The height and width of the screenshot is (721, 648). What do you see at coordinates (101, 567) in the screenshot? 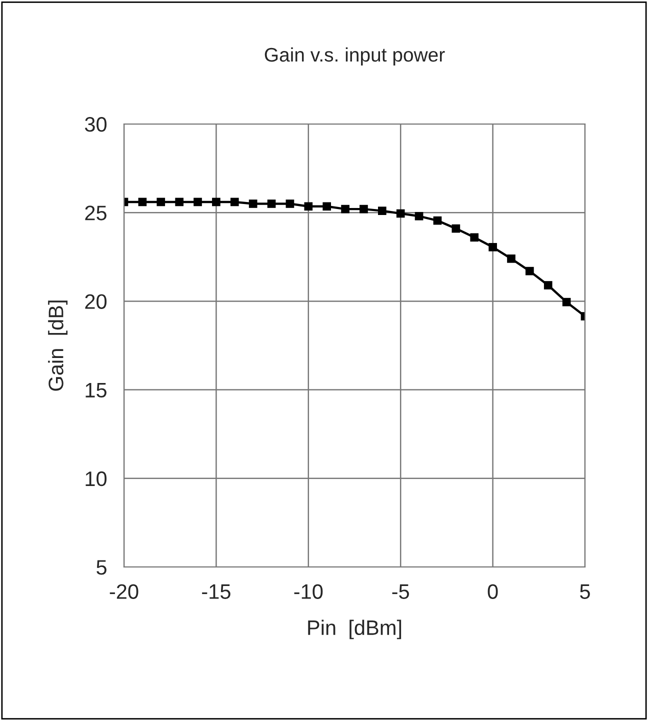
I see `y-tick-label: 5` at bounding box center [101, 567].